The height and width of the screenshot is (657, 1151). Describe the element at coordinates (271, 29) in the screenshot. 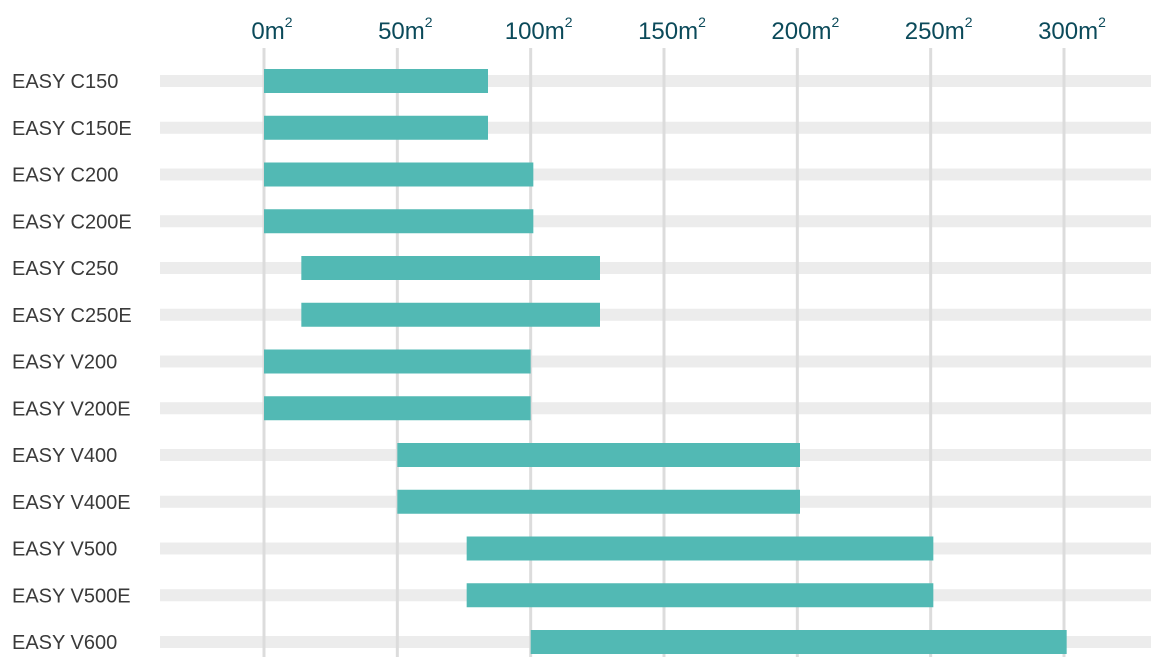

I see `x-tick-label: 0m2` at that location.